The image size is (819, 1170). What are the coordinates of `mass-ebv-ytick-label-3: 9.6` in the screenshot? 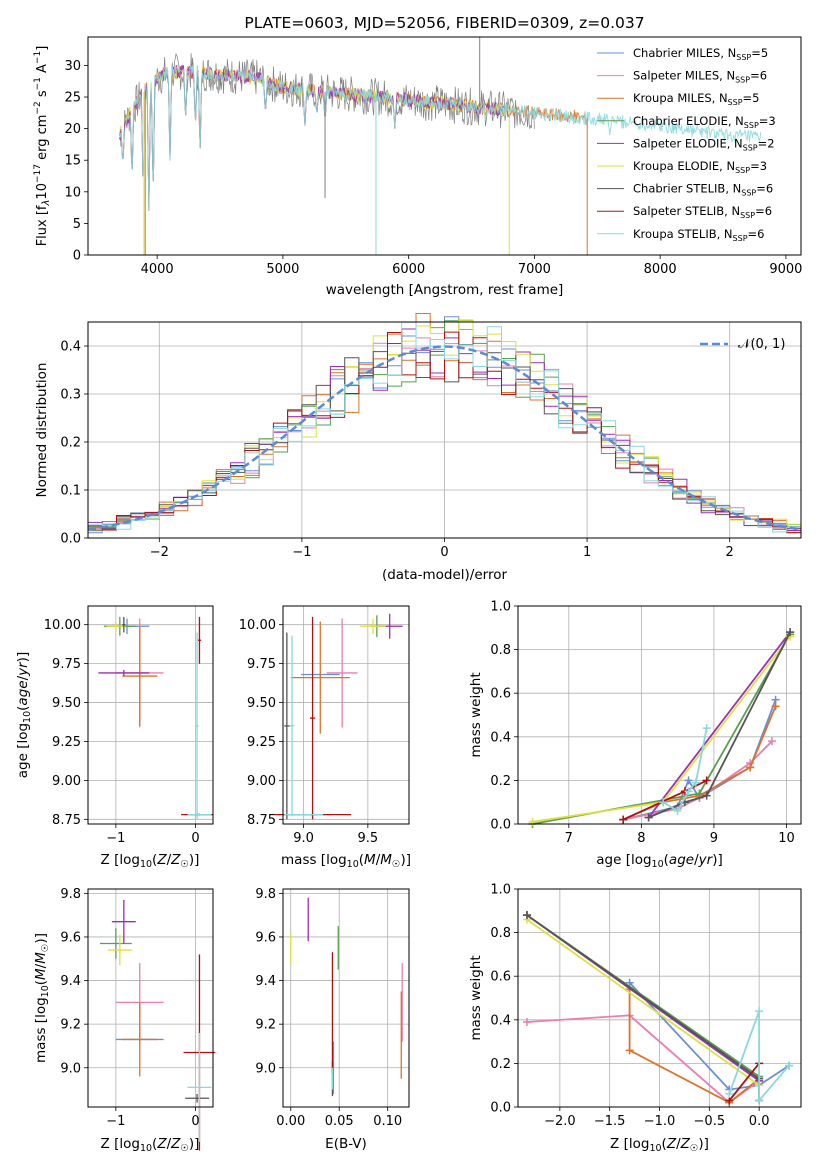 It's located at (265, 937).